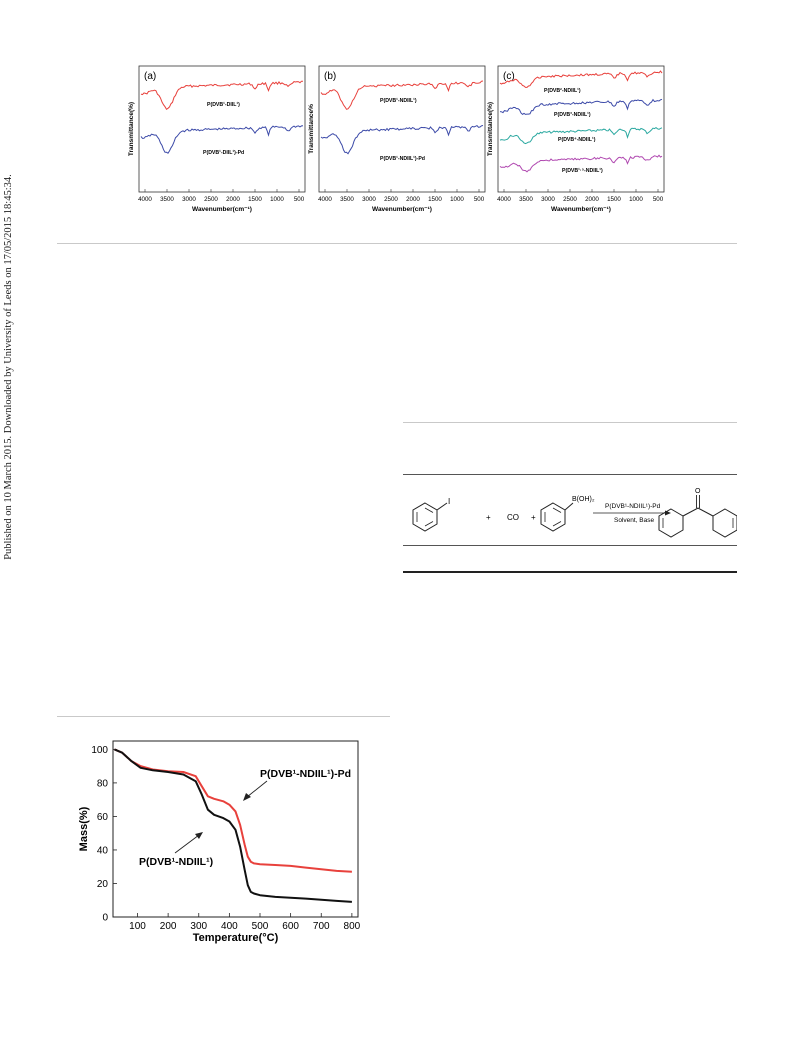 The width and height of the screenshot is (793, 1039). Describe the element at coordinates (321, 926) in the screenshot. I see `x-tick-label: 700` at that location.